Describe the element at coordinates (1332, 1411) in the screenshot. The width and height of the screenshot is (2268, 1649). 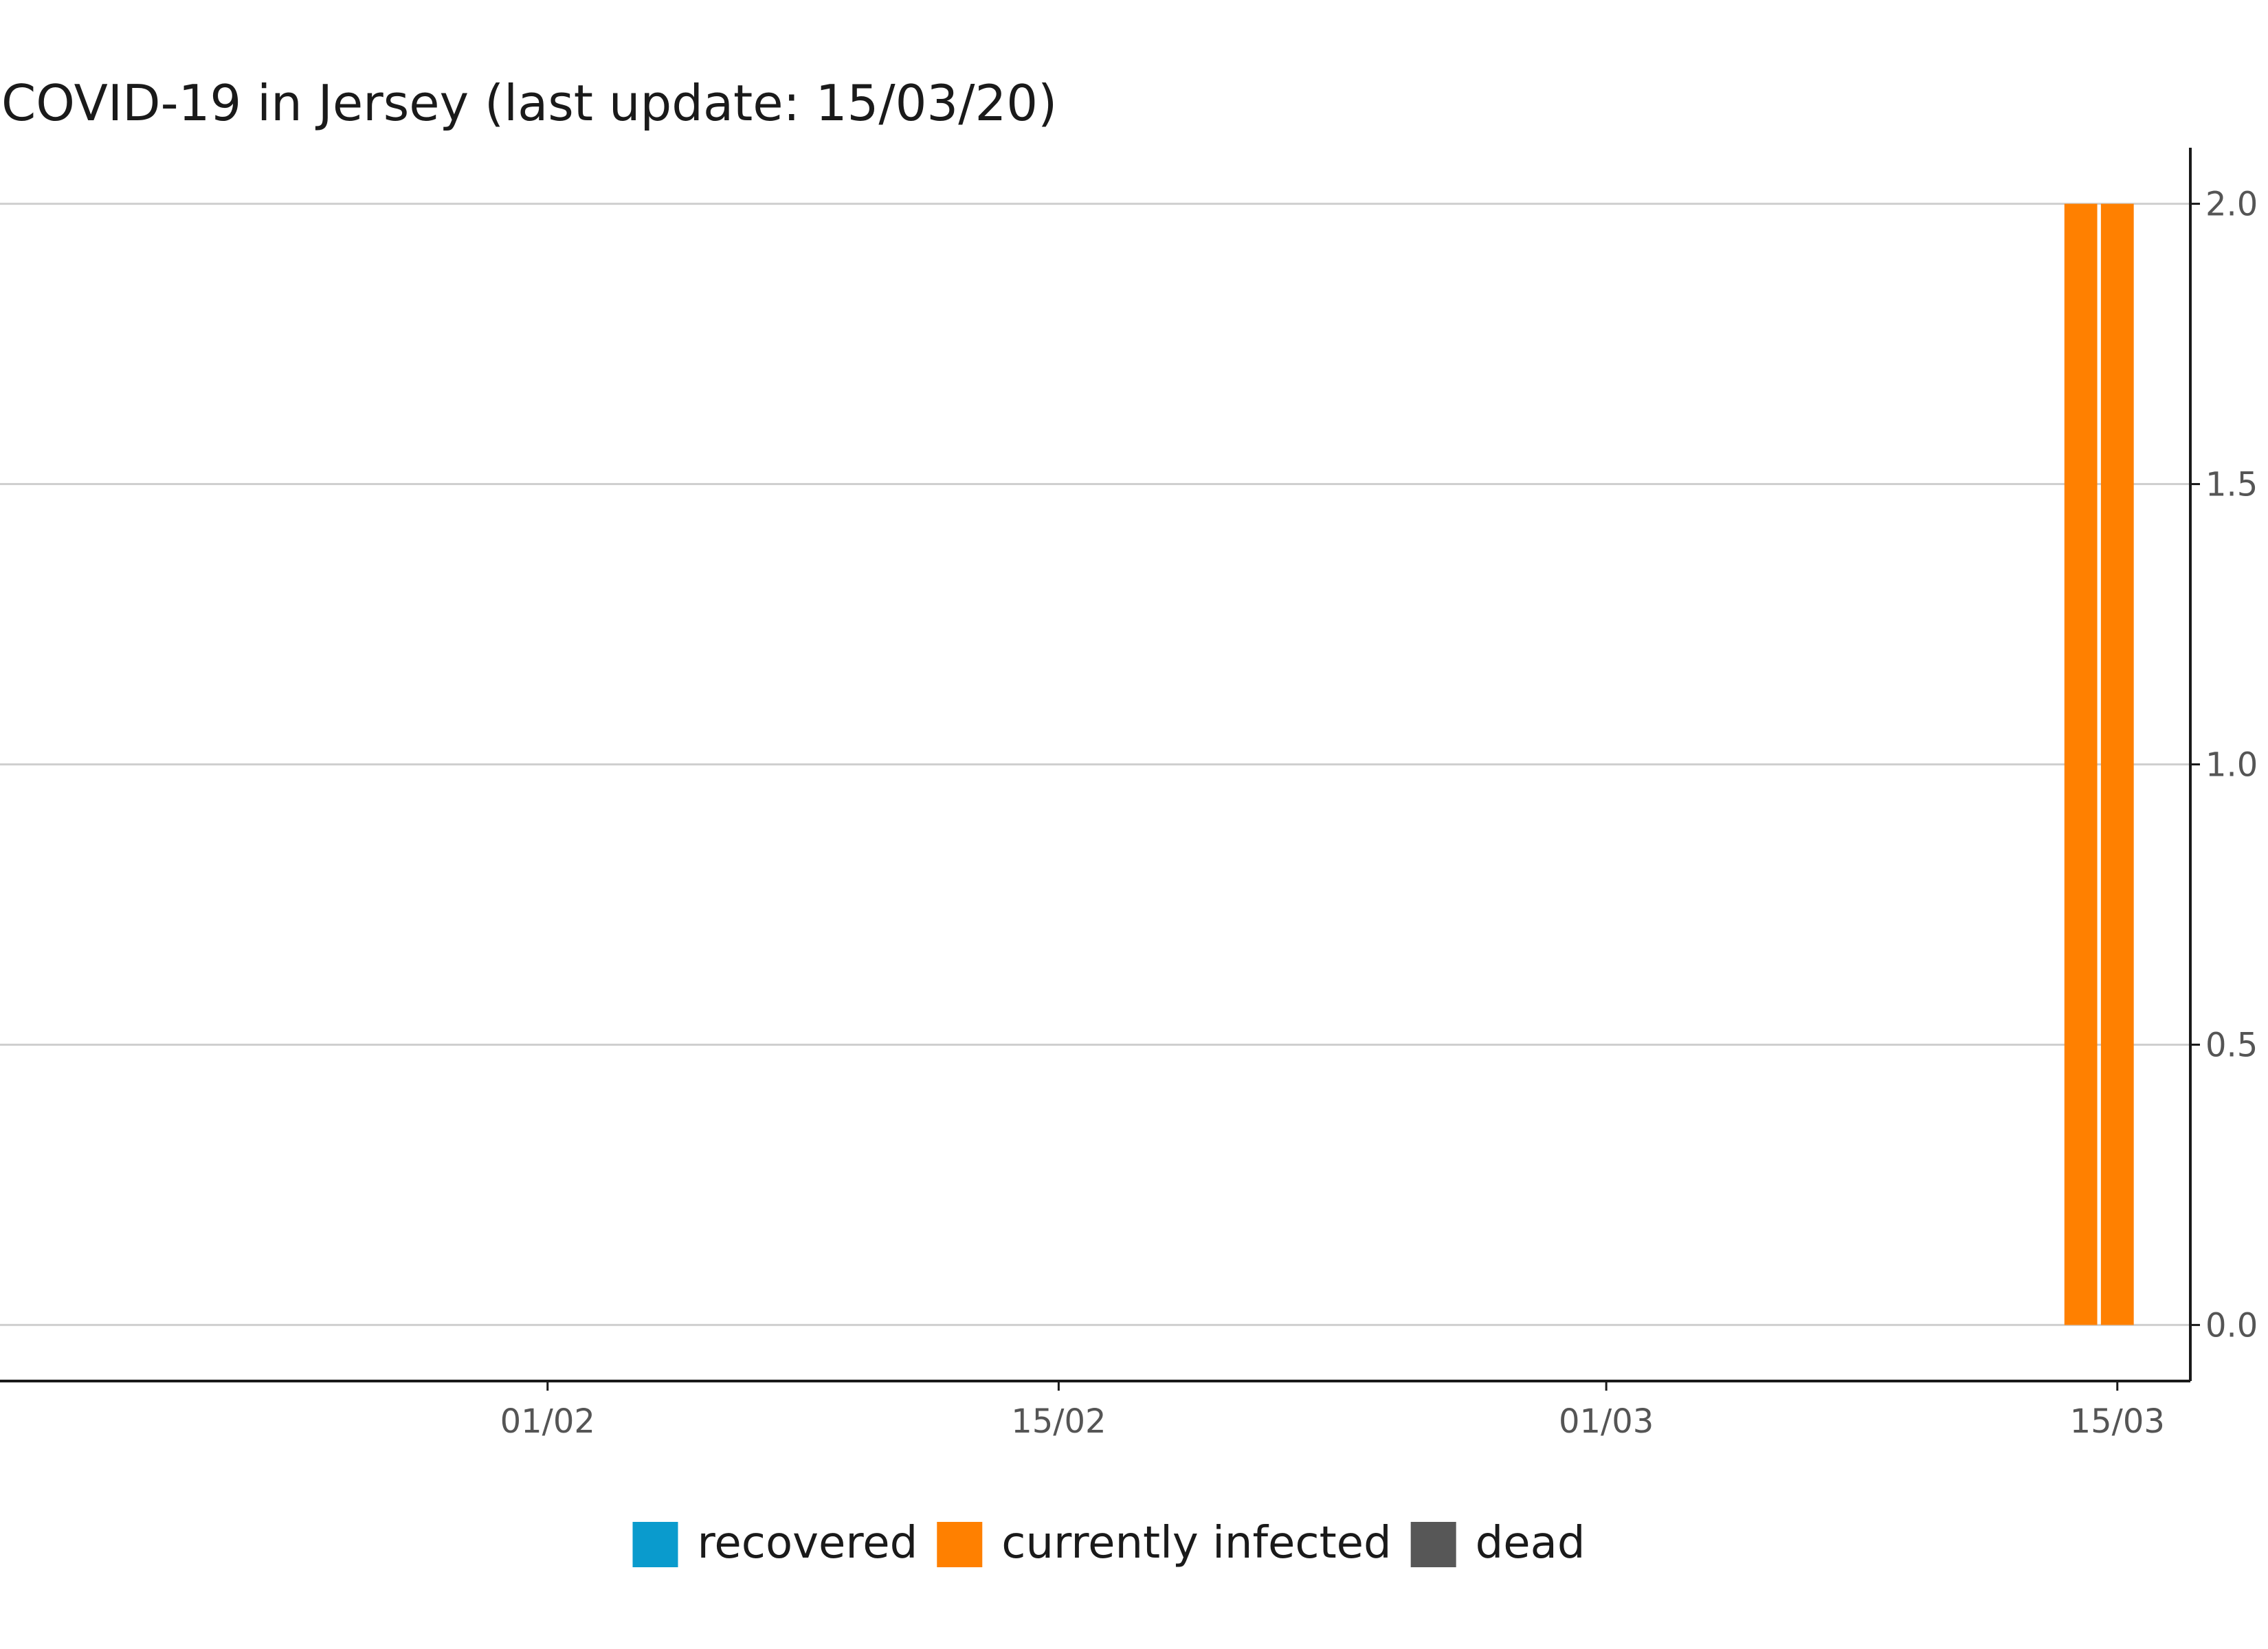
I see `x-axis-ticks: 01/02 15/02 01/03 15/03` at that location.